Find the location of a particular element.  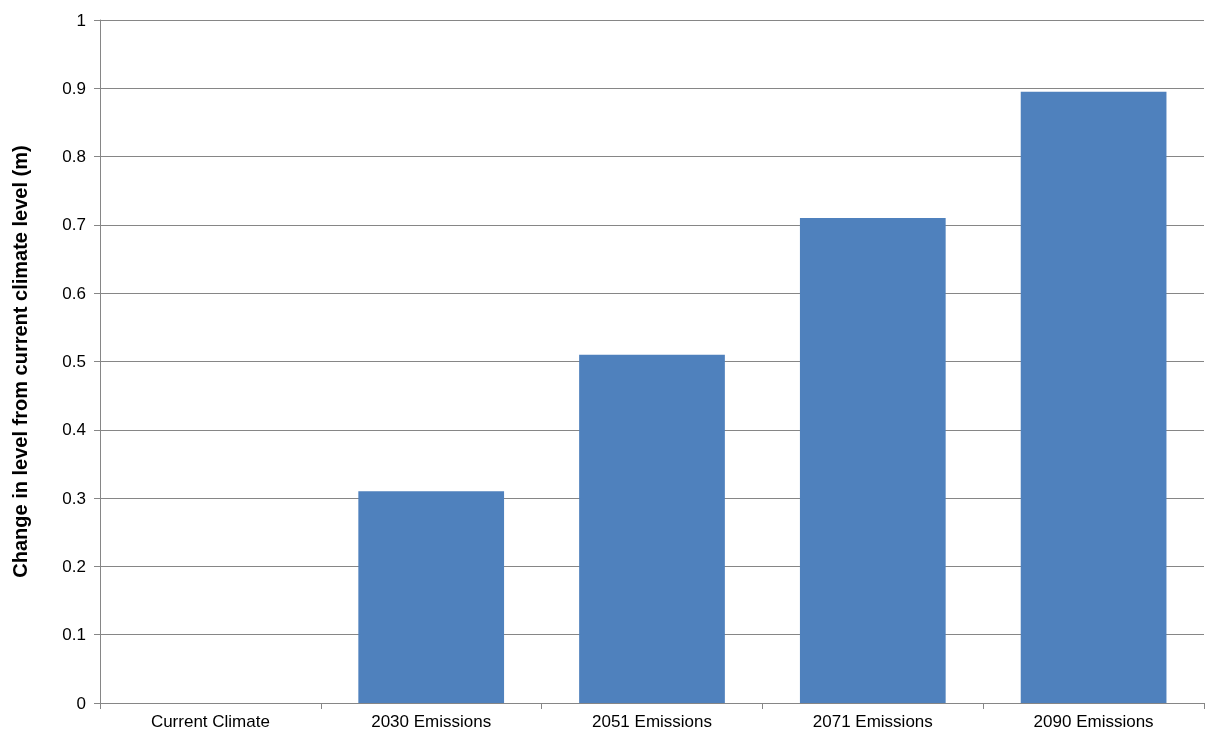

y-tick-label: 0.6 is located at coordinates (74, 293).